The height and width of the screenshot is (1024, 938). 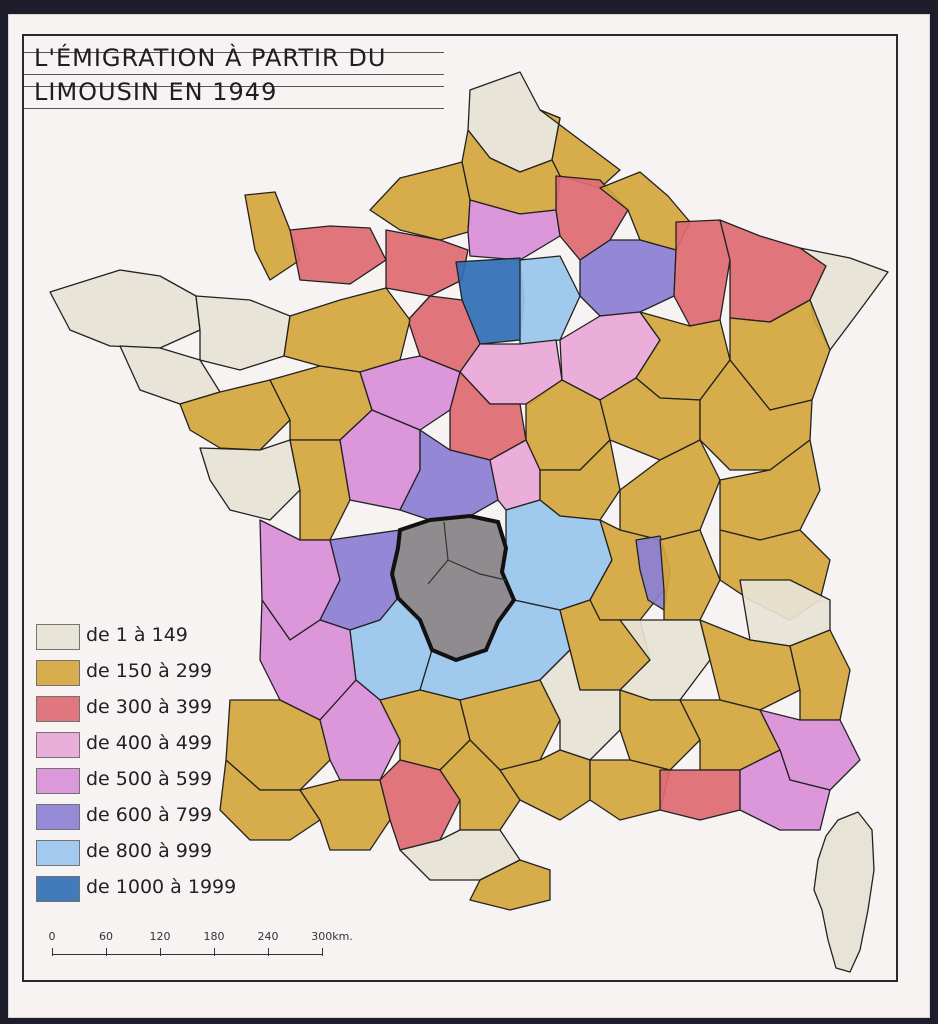 I want to click on scale-tick-label: 300km., so click(x=332, y=936).